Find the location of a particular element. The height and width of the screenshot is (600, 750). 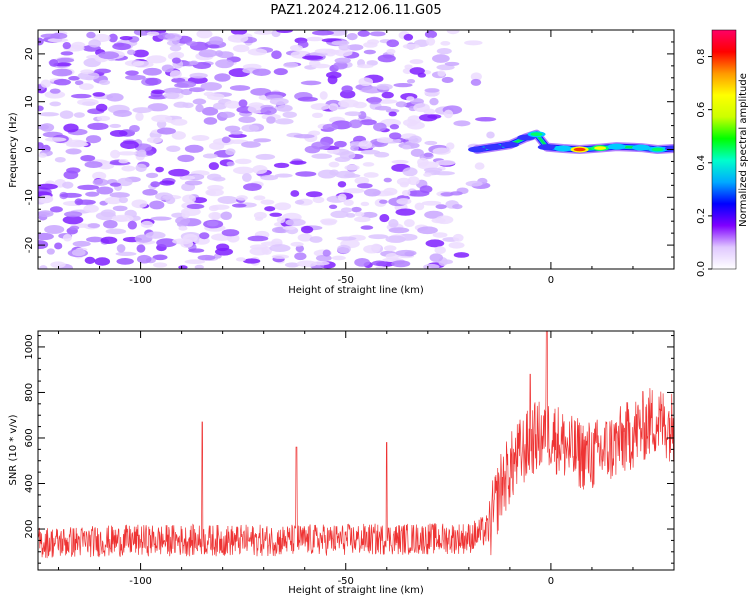

x-tick-label: -50 is located at coordinates (346, 581).